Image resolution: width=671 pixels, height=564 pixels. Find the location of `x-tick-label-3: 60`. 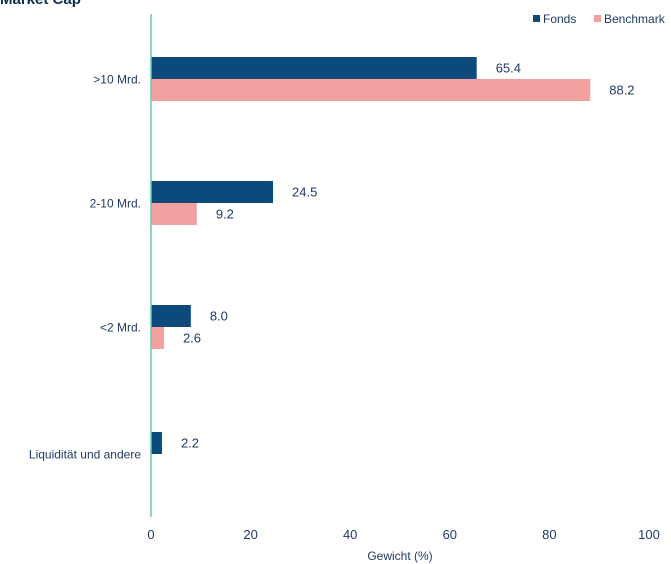

x-tick-label-3: 60 is located at coordinates (450, 534).